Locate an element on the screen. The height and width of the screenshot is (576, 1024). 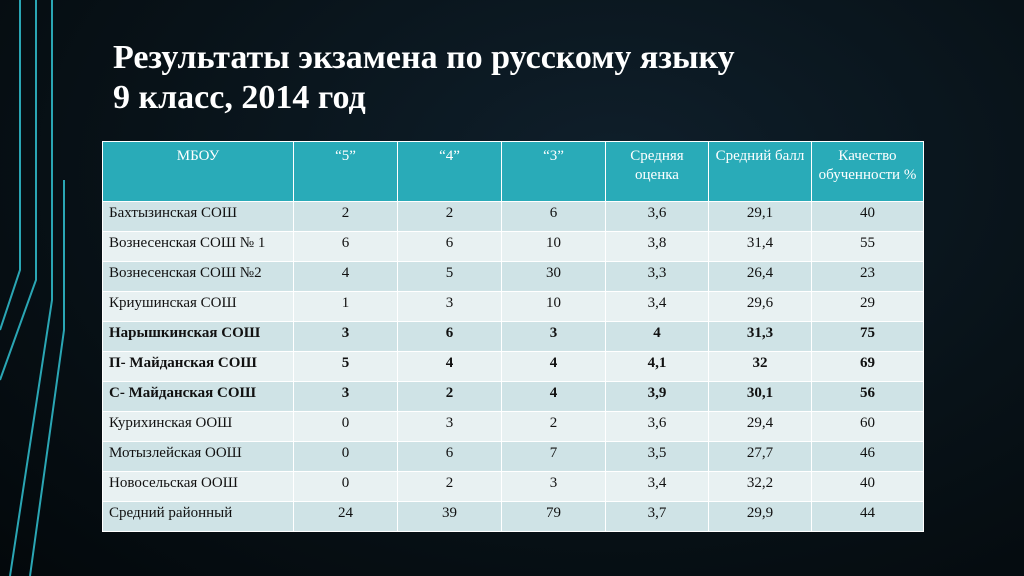
grade-3-cell: 30 is located at coordinates (553, 276).